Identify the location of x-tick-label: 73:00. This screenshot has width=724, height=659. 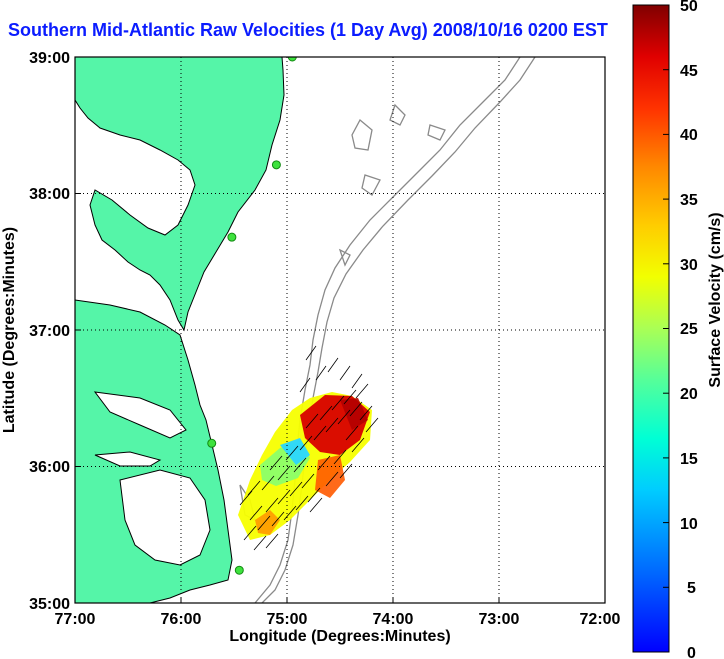
(499, 619).